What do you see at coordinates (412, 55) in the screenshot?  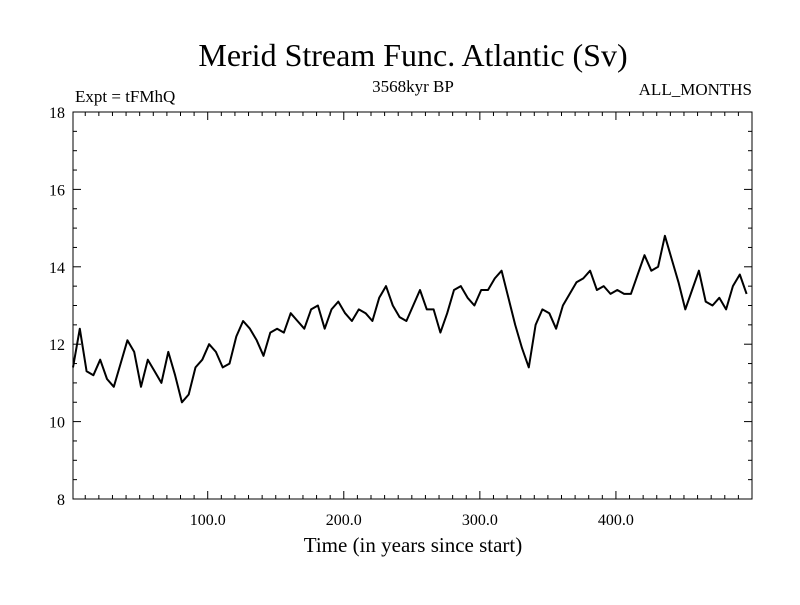 I see `chart-title: Merid Stream Func. Atlantic (Sv)` at bounding box center [412, 55].